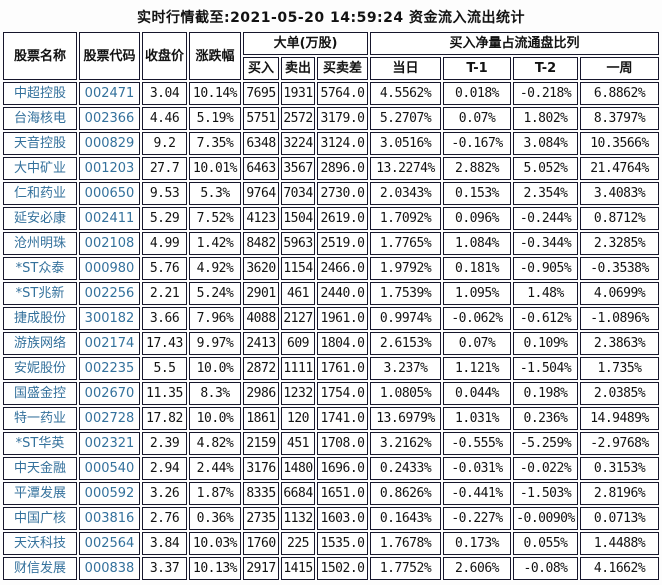 The image size is (662, 585). I want to click on stock-name-cell: 捷成股份, so click(40, 318).